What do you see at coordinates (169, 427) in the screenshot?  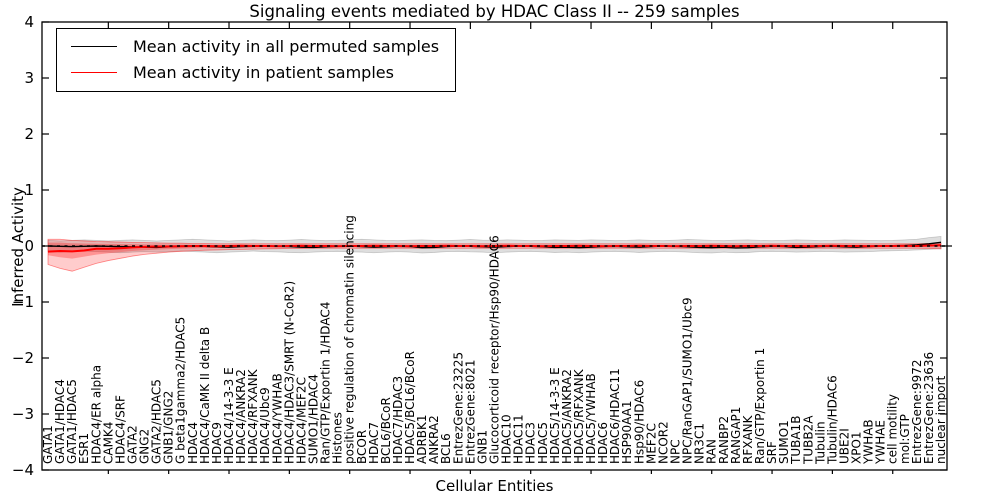 I see `x-tick-label: GNB1/GNG2` at bounding box center [169, 427].